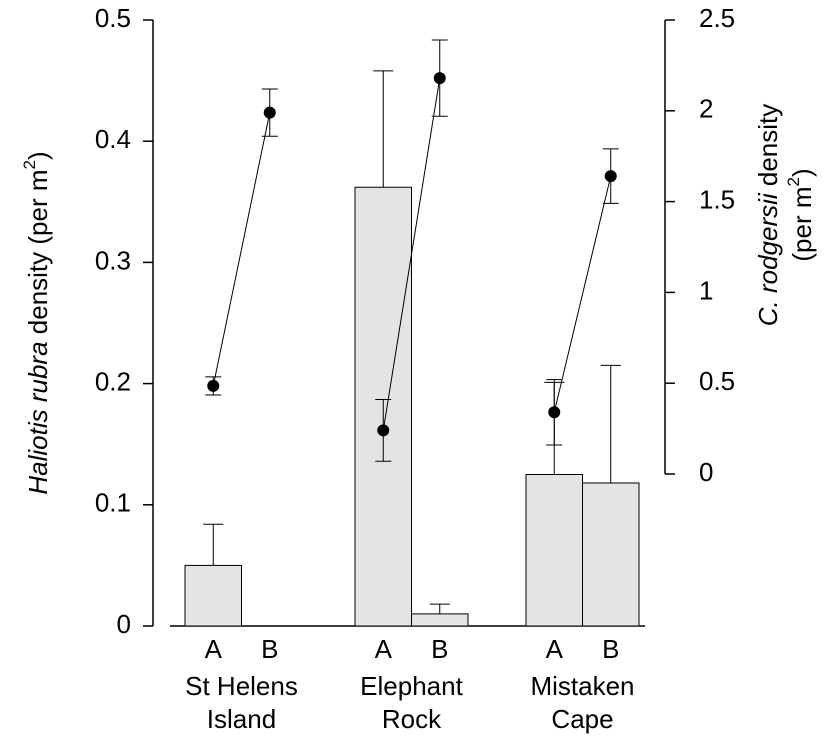  I want to click on y2-label-sup: 2, so click(793, 181).